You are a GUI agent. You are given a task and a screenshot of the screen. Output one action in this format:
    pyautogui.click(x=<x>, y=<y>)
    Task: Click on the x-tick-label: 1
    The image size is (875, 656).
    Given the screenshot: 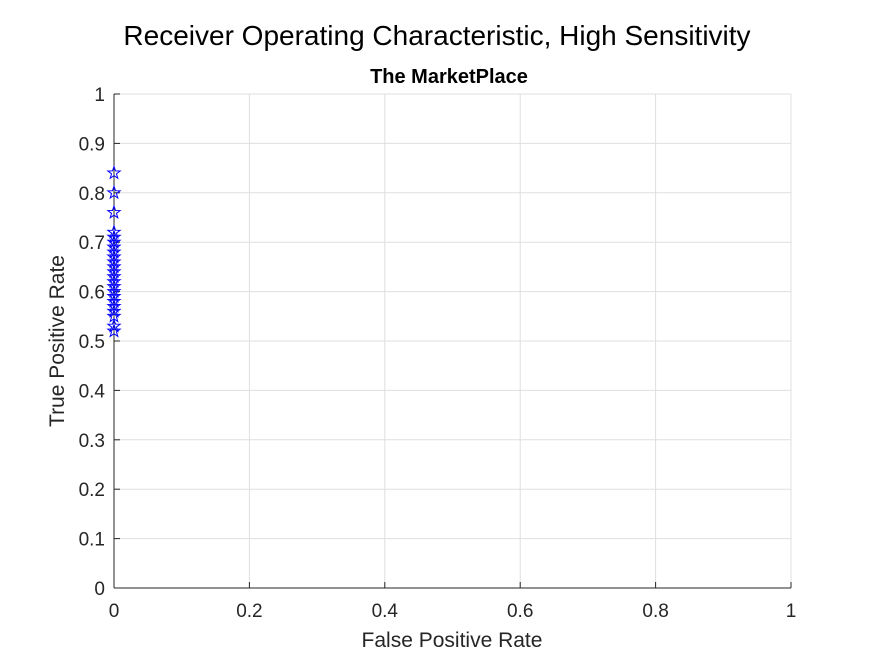 What is the action you would take?
    pyautogui.click(x=791, y=611)
    